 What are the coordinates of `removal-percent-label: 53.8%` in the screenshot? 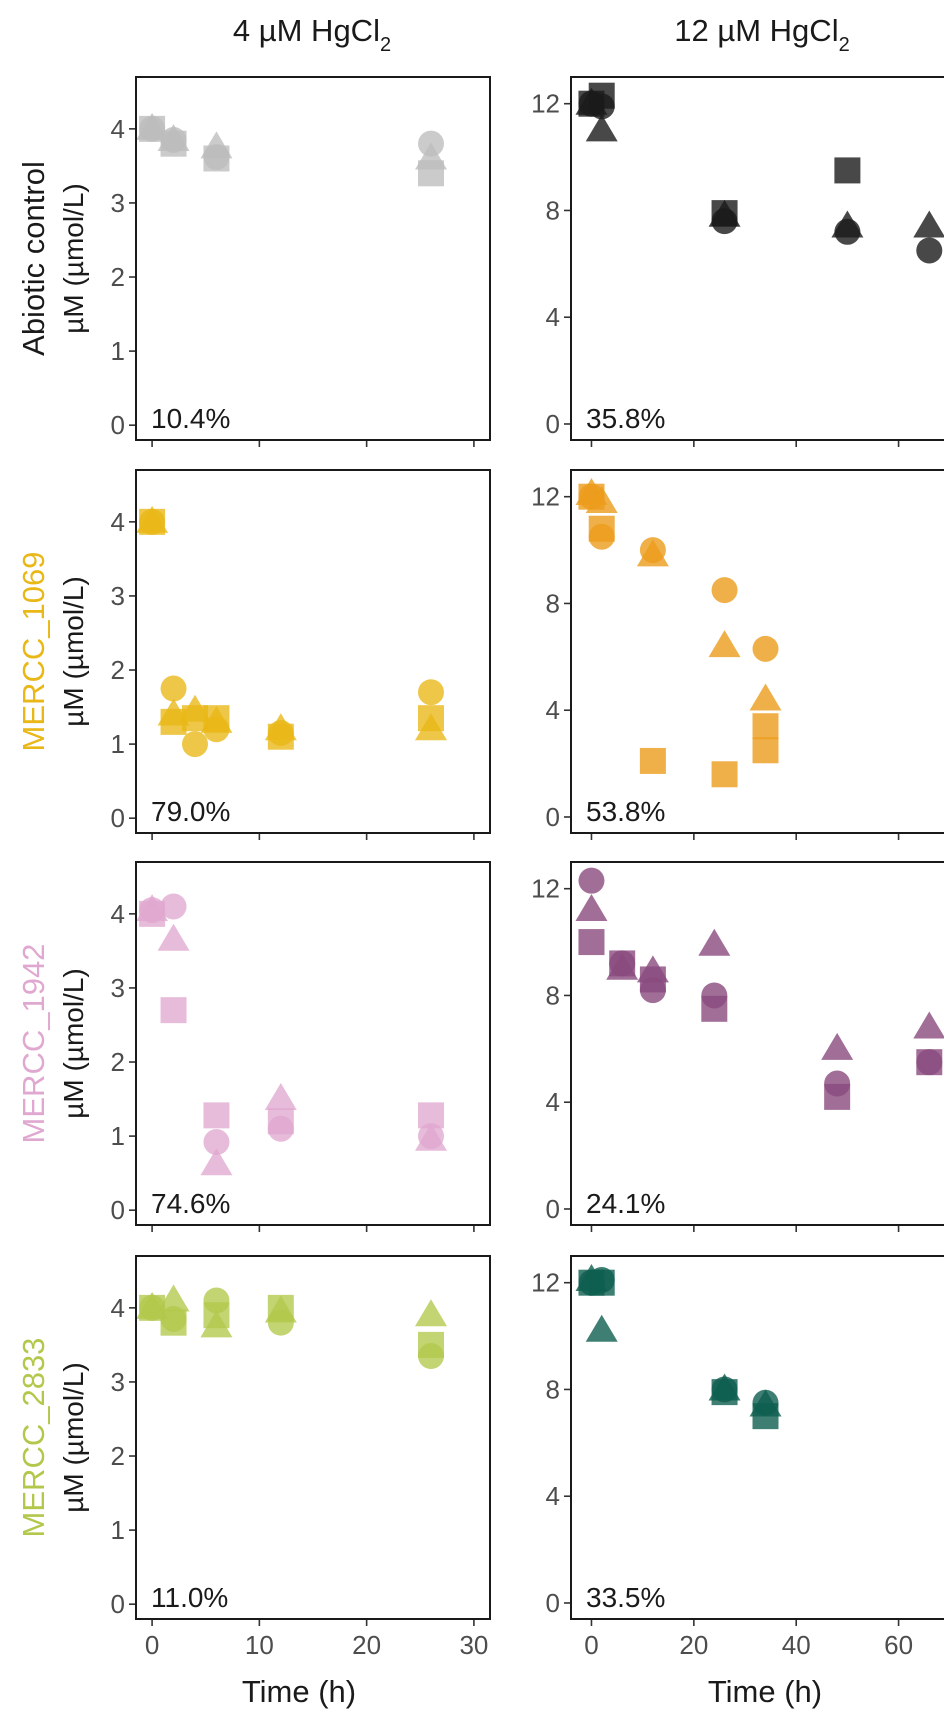 It's located at (625, 811).